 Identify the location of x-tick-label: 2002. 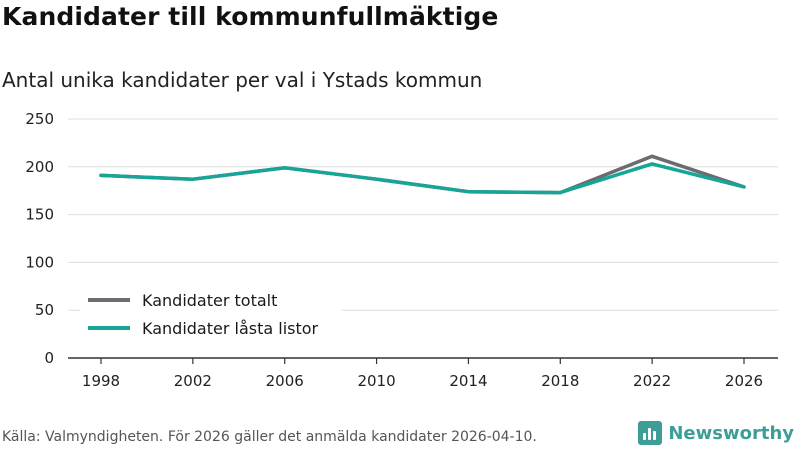
(193, 381).